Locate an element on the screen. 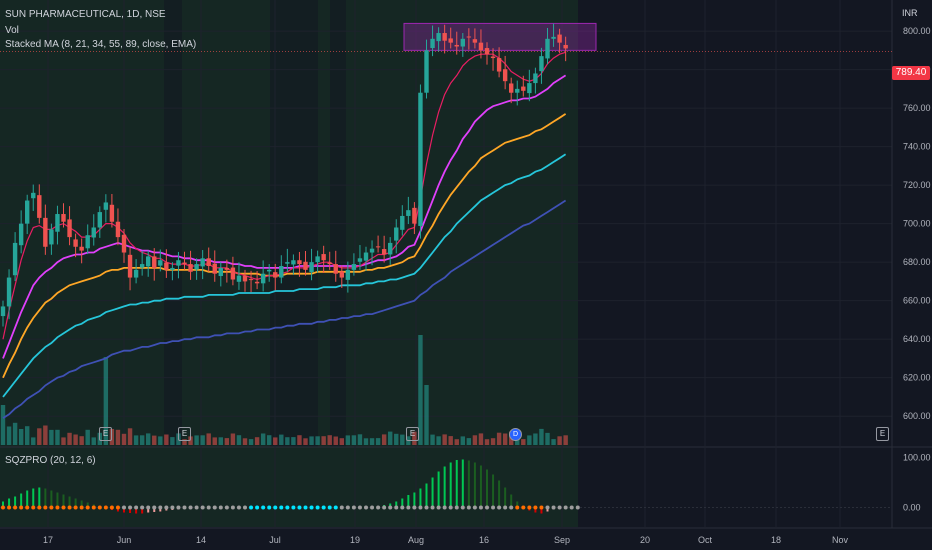 The image size is (932, 550). oscillator-tick-label: 100.00 is located at coordinates (917, 458).